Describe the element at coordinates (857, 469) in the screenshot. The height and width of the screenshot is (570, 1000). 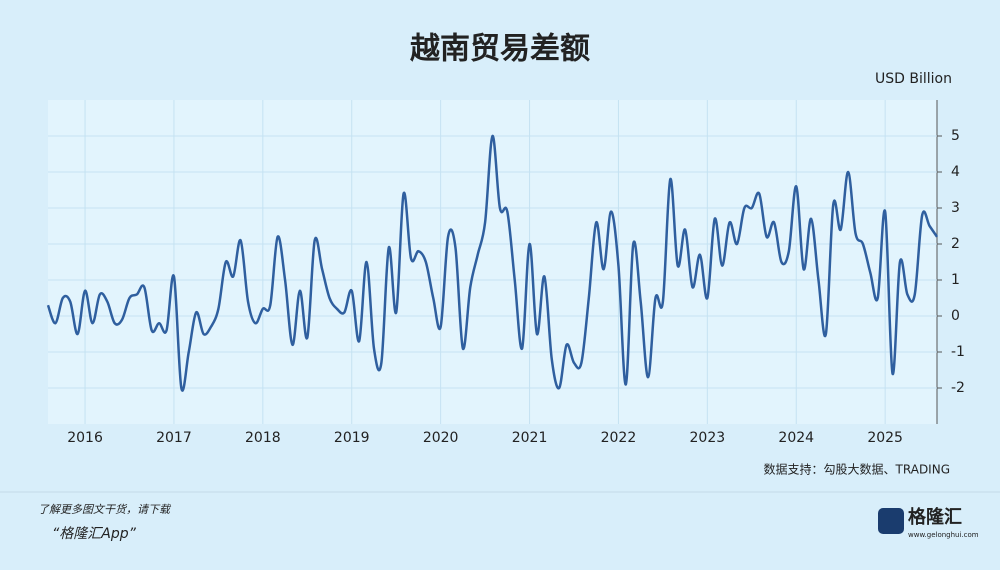
I see `source: 数据支持：勾股大数据、TRADING` at that location.